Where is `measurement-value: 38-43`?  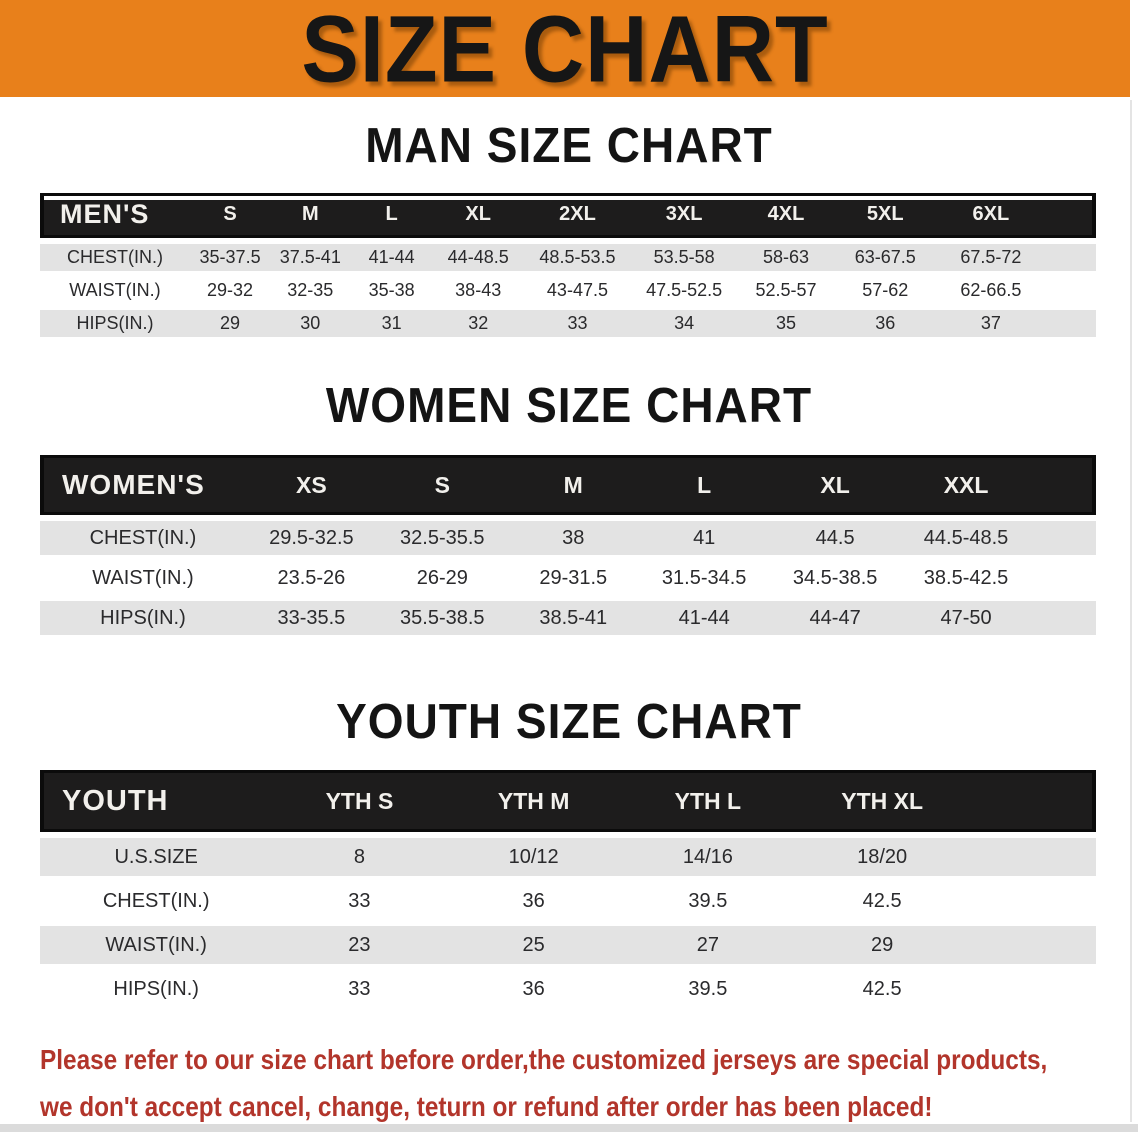
measurement-value: 38-43 is located at coordinates (478, 290).